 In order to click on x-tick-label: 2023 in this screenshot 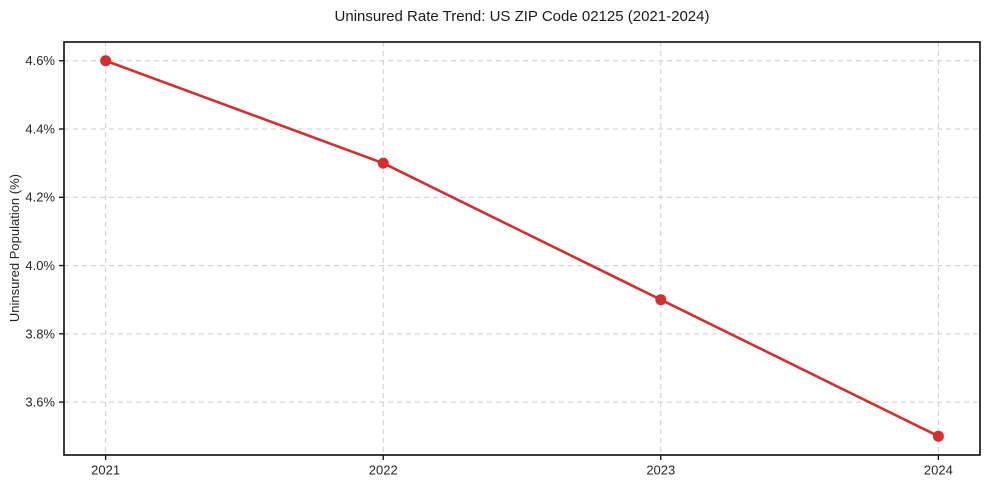, I will do `click(660, 470)`.